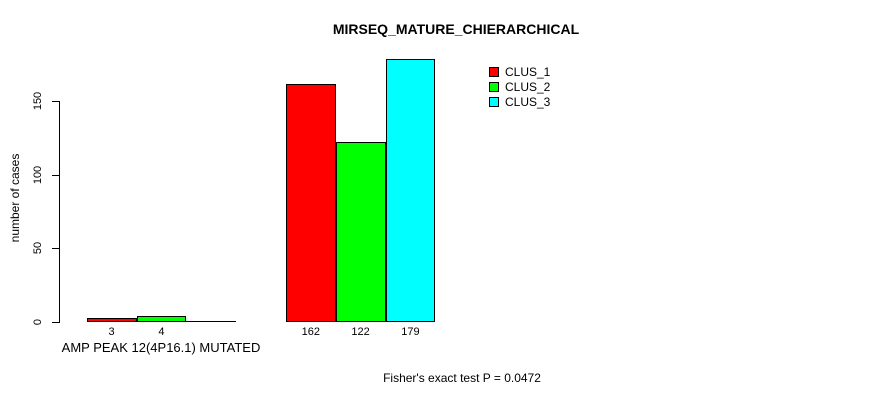  I want to click on bar-clus_3-group1, so click(211, 321).